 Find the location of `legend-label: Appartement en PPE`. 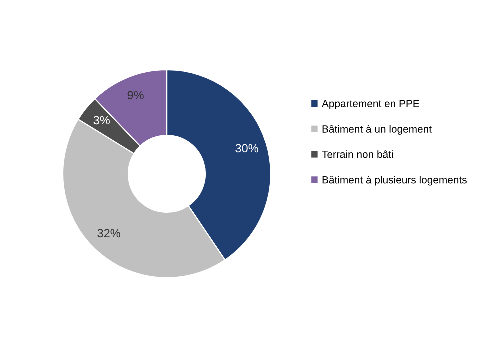

legend-label: Appartement en PPE is located at coordinates (371, 105).